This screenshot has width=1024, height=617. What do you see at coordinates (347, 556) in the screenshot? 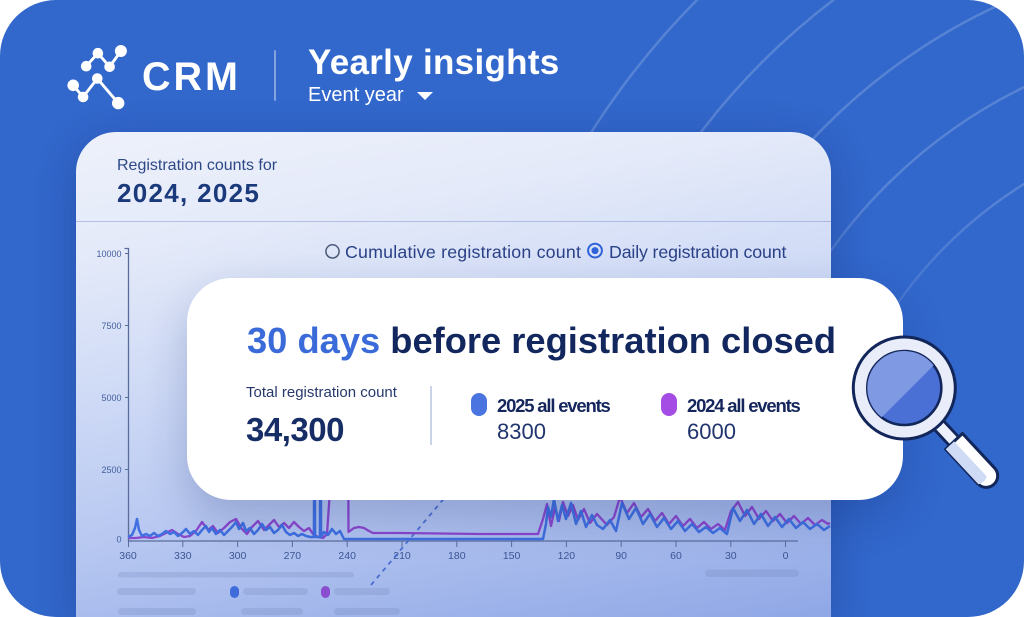
I see `svg-text: 240` at bounding box center [347, 556].